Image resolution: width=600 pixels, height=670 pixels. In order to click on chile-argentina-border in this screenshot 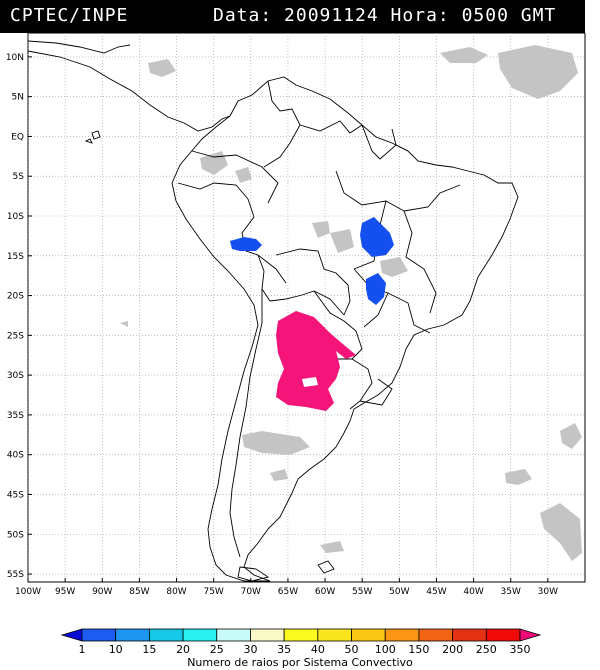, I will do `click(246, 423)`.